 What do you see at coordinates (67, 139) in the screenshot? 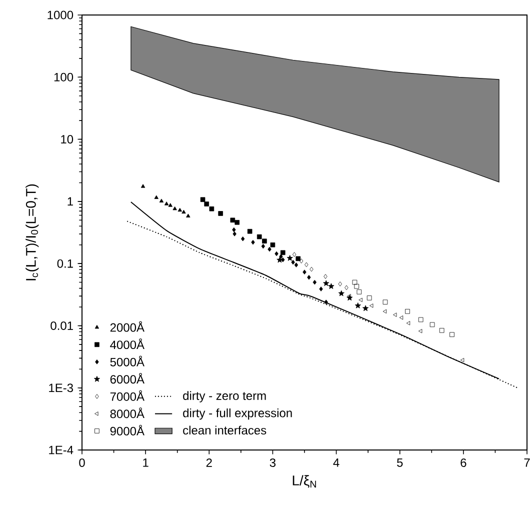
I see `y-tick-label: 10` at bounding box center [67, 139].